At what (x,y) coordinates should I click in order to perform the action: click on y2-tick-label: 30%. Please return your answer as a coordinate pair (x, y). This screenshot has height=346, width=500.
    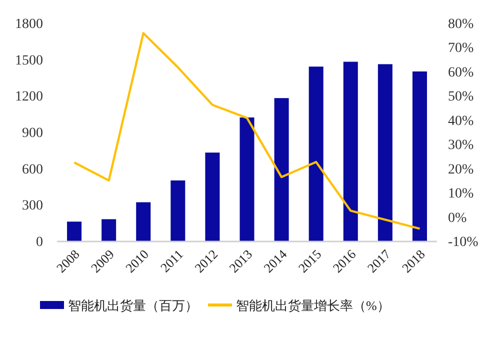
    Looking at the image, I should click on (461, 146).